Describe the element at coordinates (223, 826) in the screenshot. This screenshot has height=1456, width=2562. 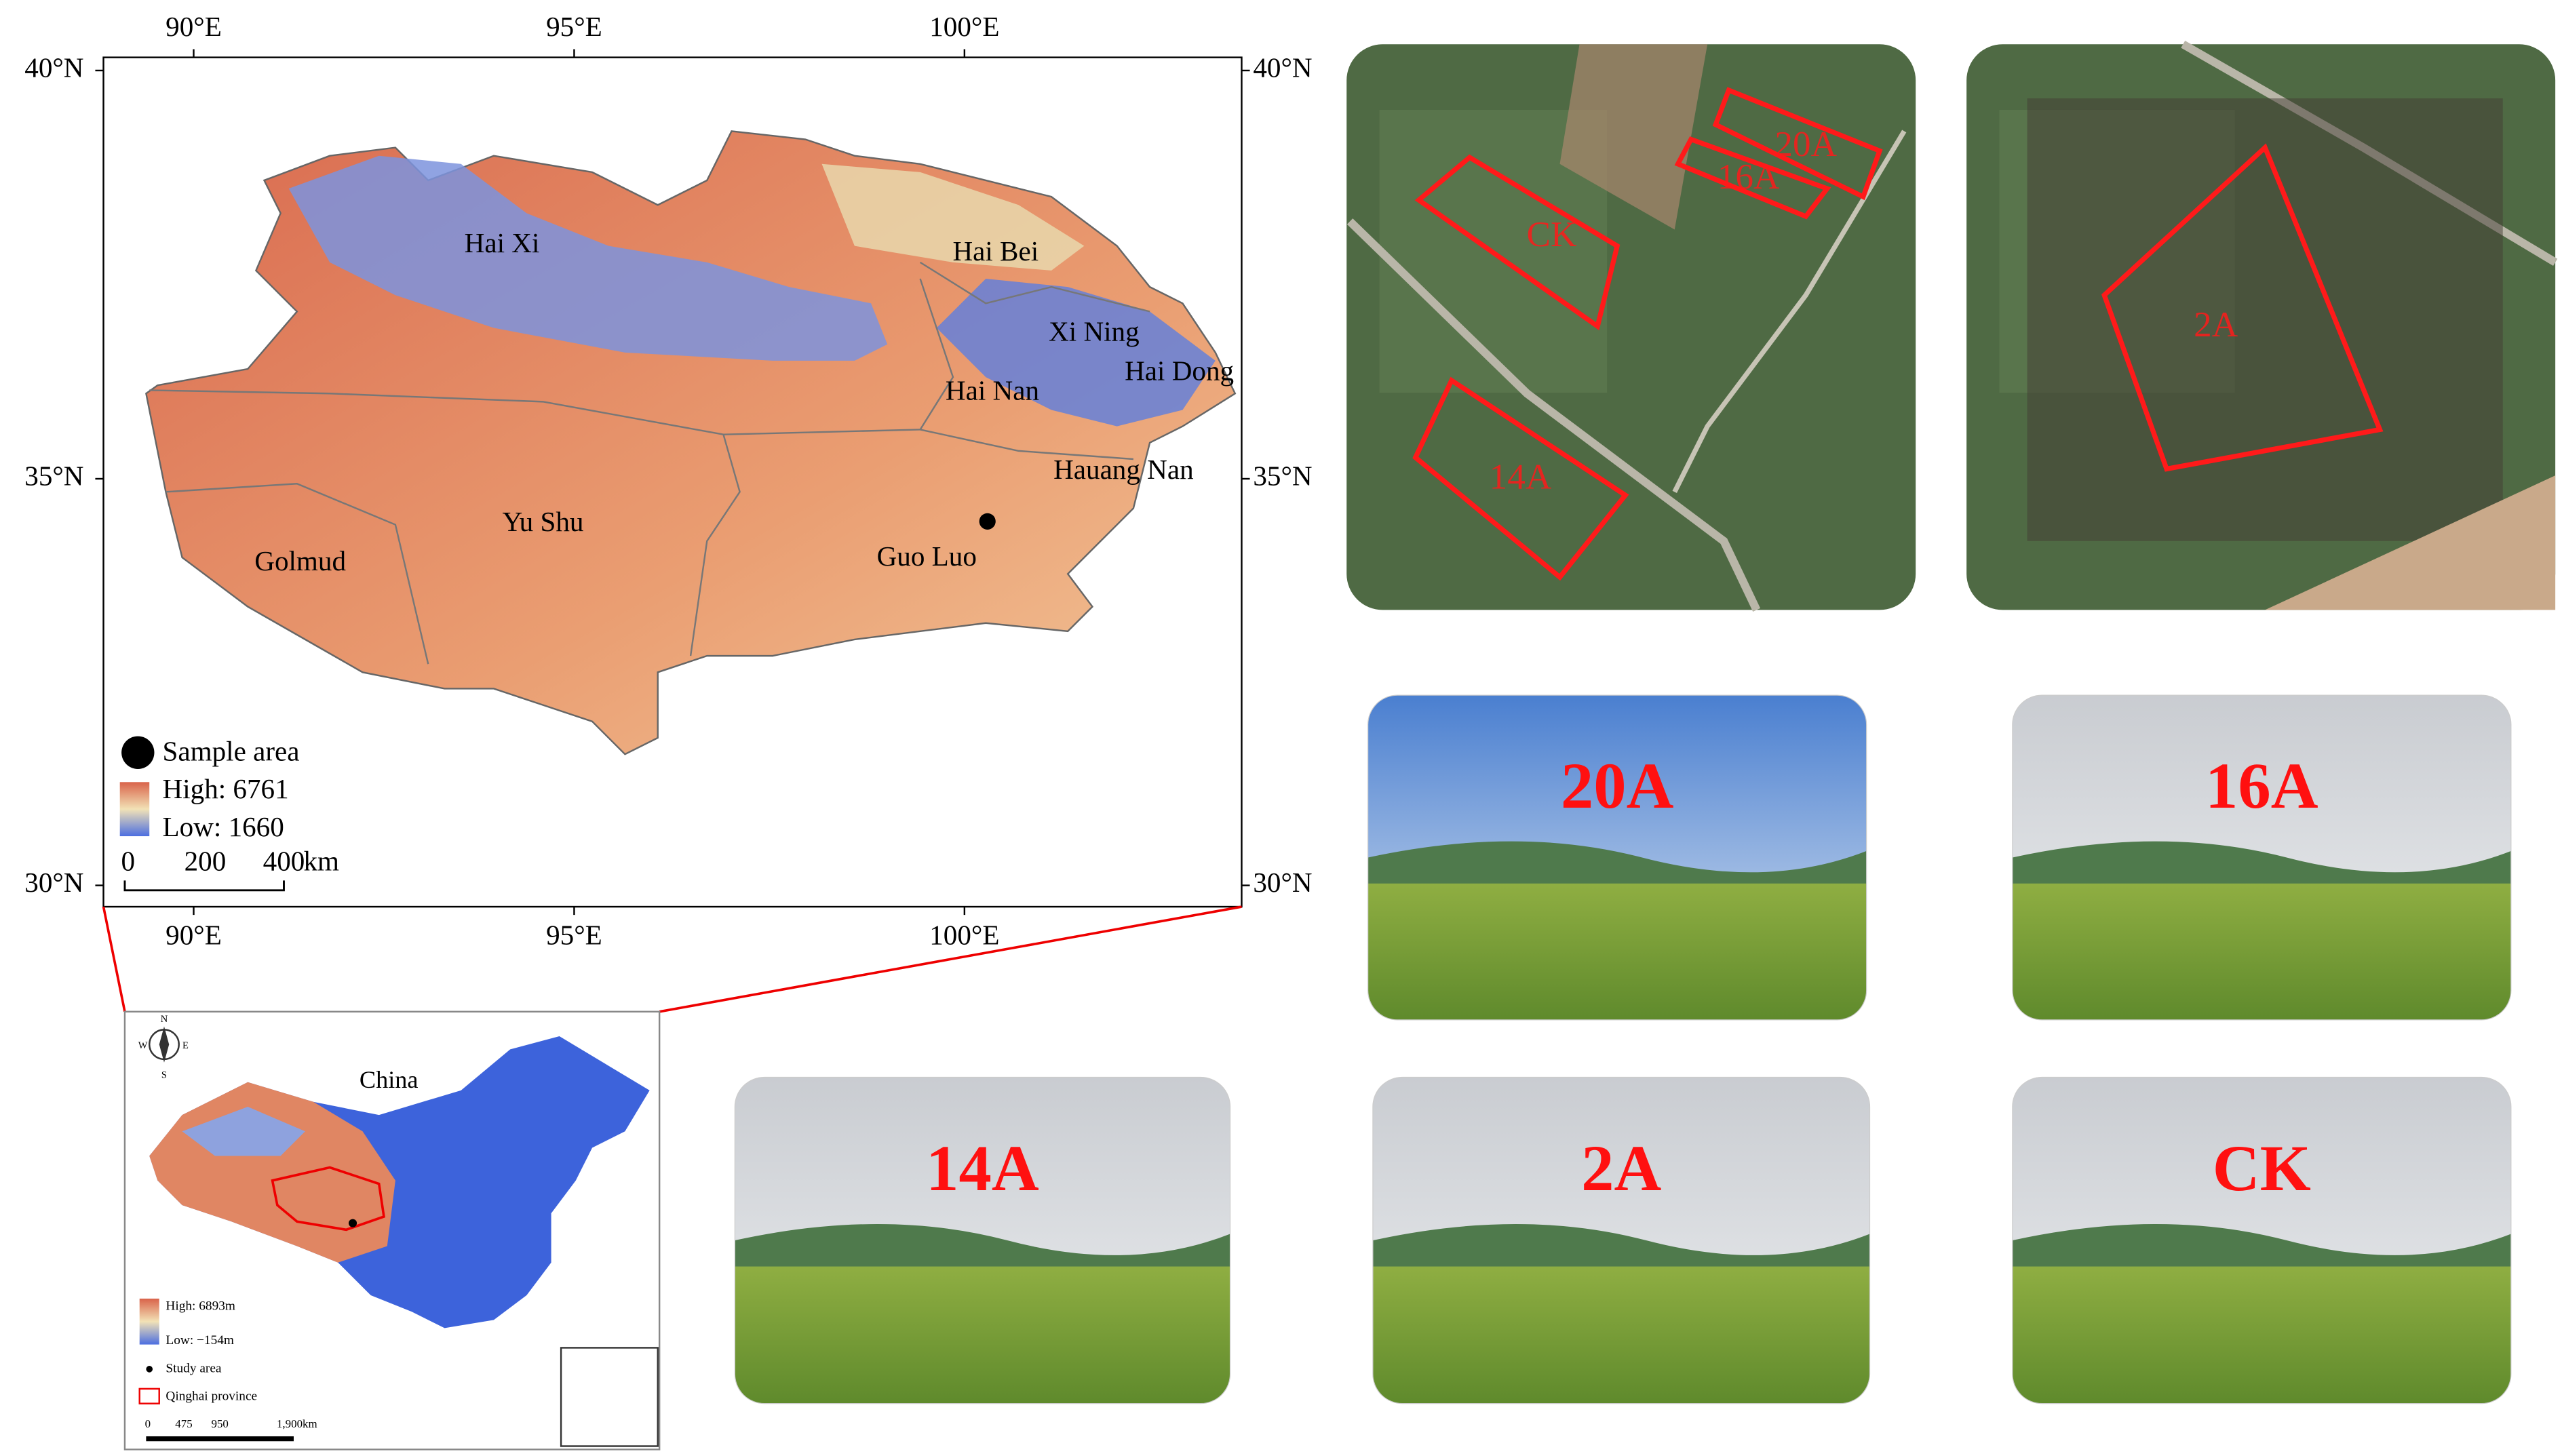
I see `legend-label: Low: 1660` at that location.